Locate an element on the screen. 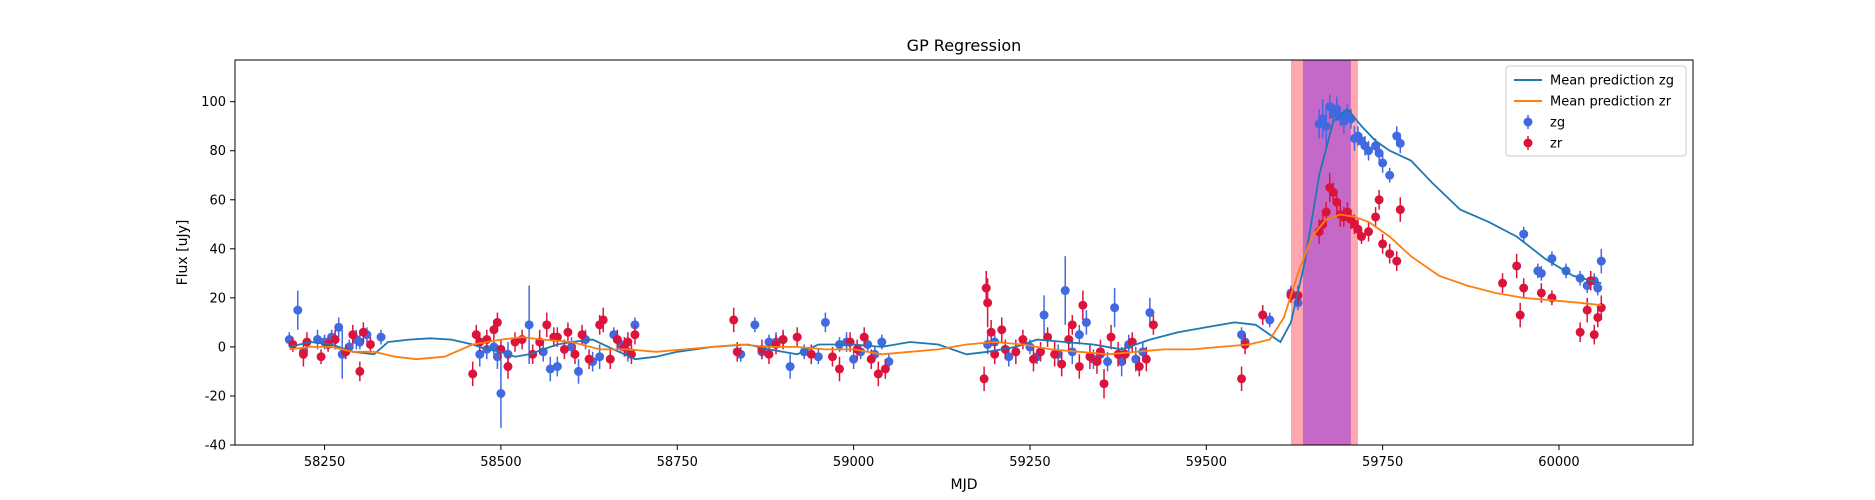 This screenshot has height=500, width=1875. legend-entry-label: Mean prediction zg is located at coordinates (1612, 81).